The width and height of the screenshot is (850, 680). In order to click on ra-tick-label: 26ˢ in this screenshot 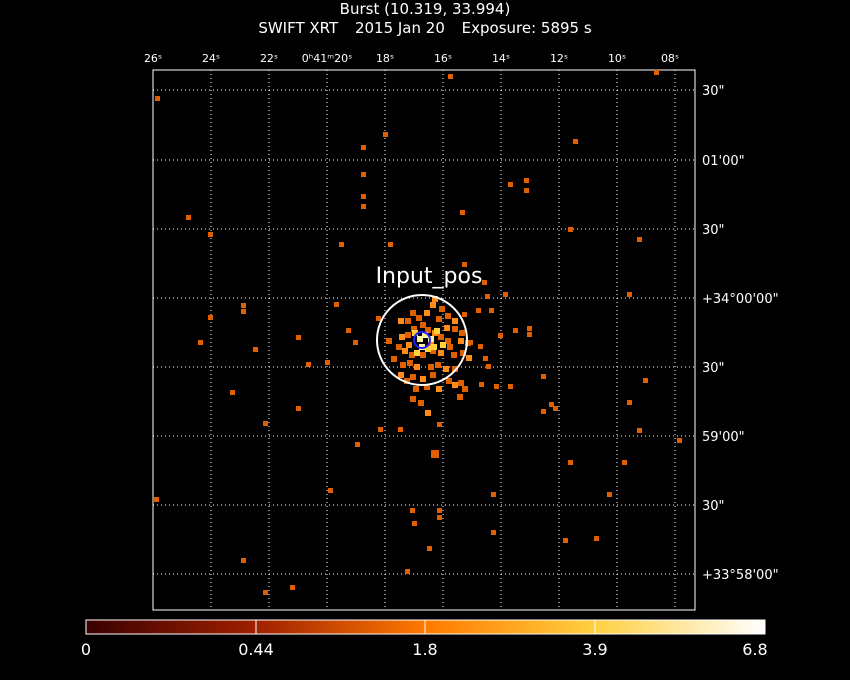, I will do `click(153, 58)`.